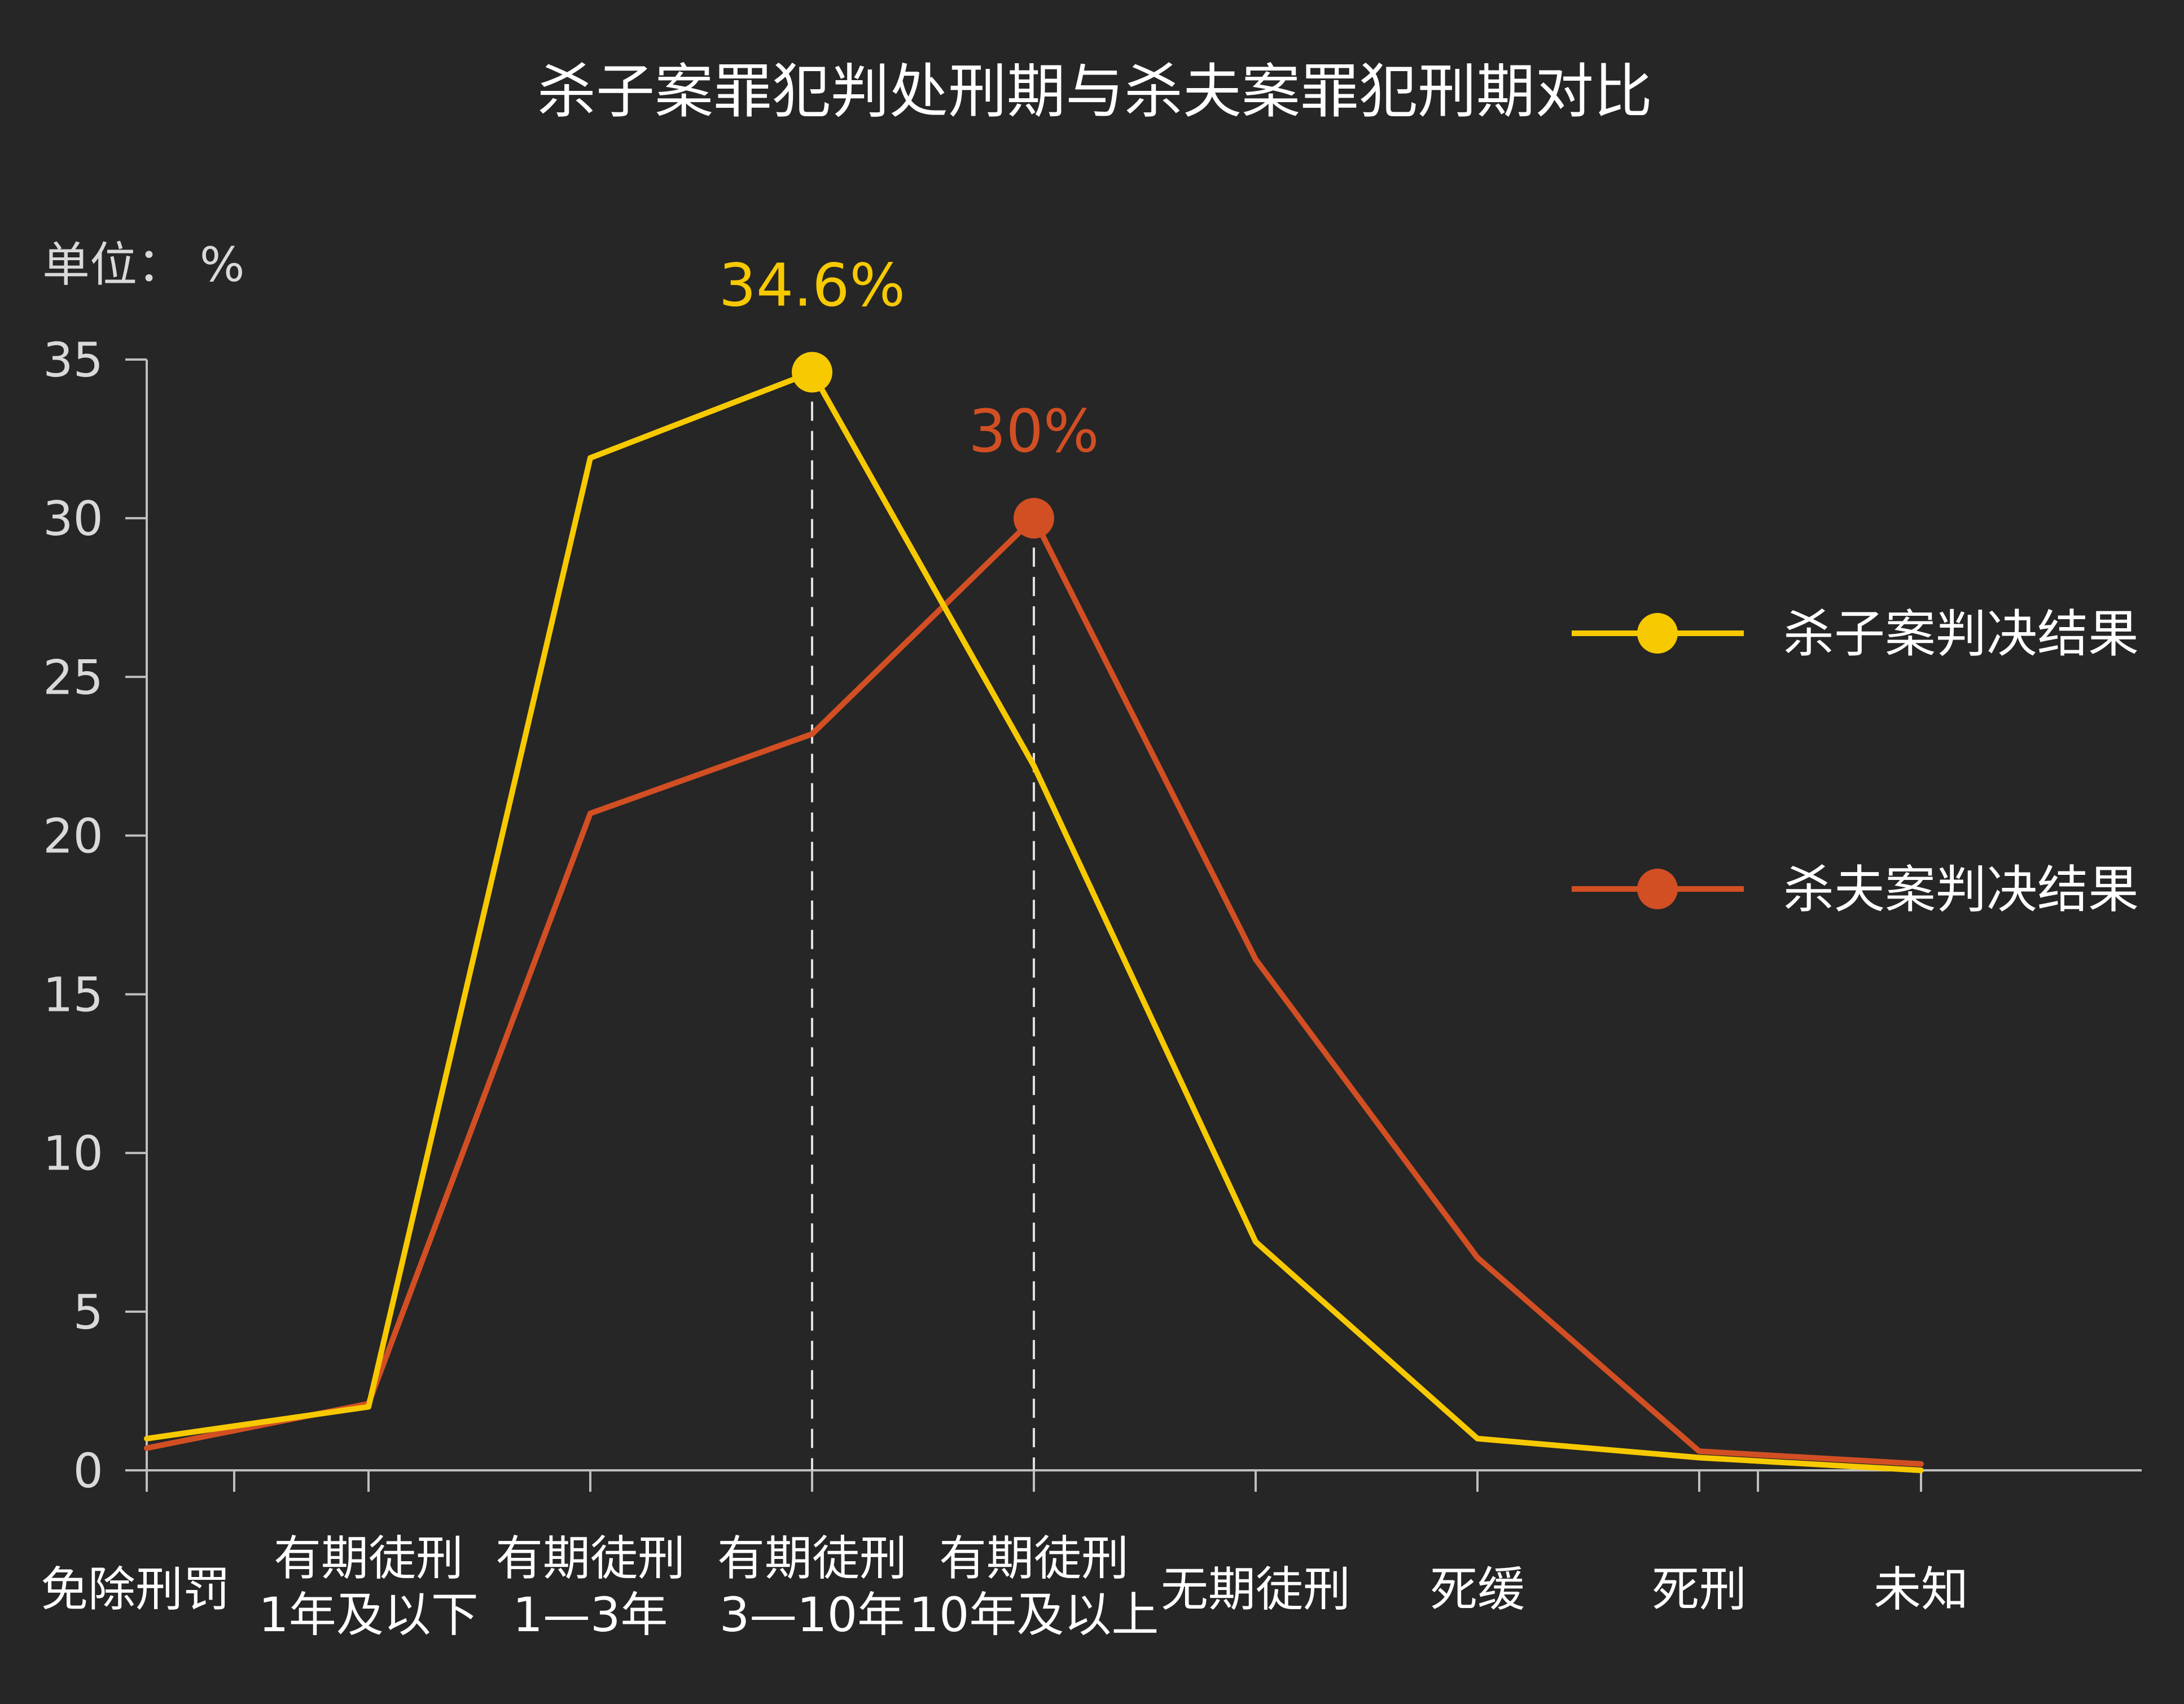  I want to click on y-tick-labels: 0 5 10 15 20 25 30 35, so click(73, 915).